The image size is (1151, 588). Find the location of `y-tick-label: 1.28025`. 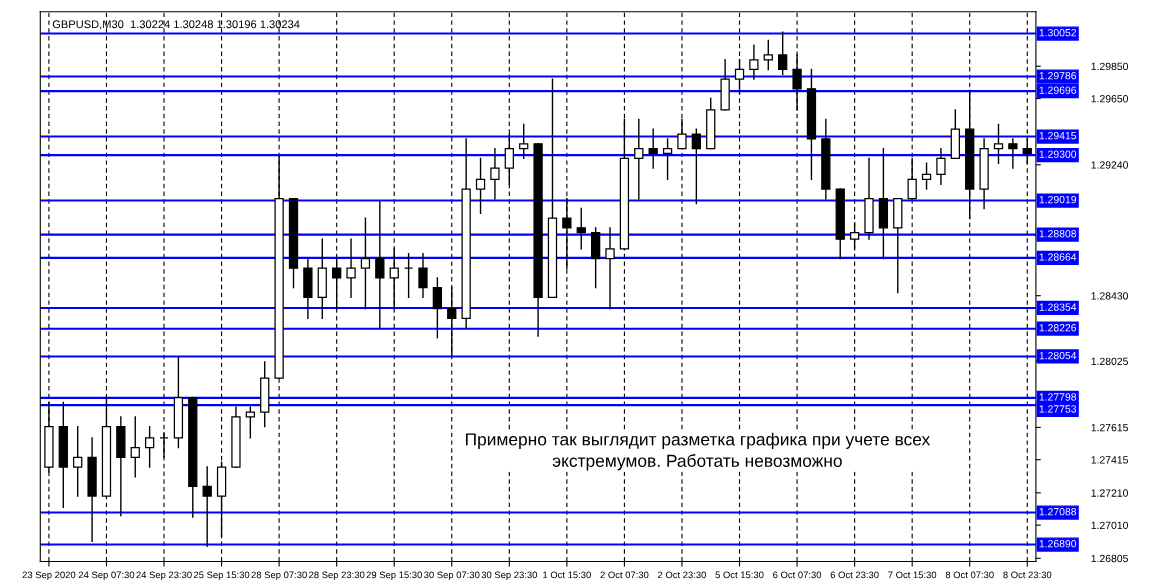

y-tick-label: 1.28025 is located at coordinates (1109, 361).